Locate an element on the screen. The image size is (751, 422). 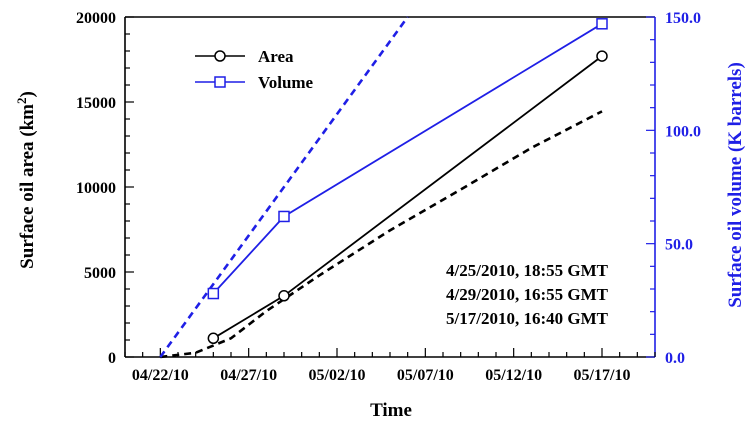
left-axis-title: Surface oil area (km2) is located at coordinates (26, 180).